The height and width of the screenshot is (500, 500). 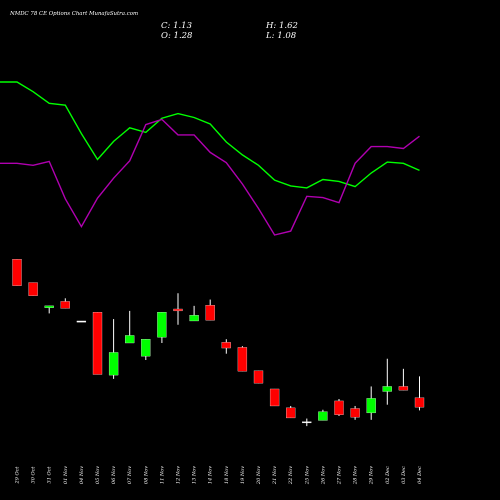 I want to click on x-tick-label: 26 Nov, so click(x=323, y=475).